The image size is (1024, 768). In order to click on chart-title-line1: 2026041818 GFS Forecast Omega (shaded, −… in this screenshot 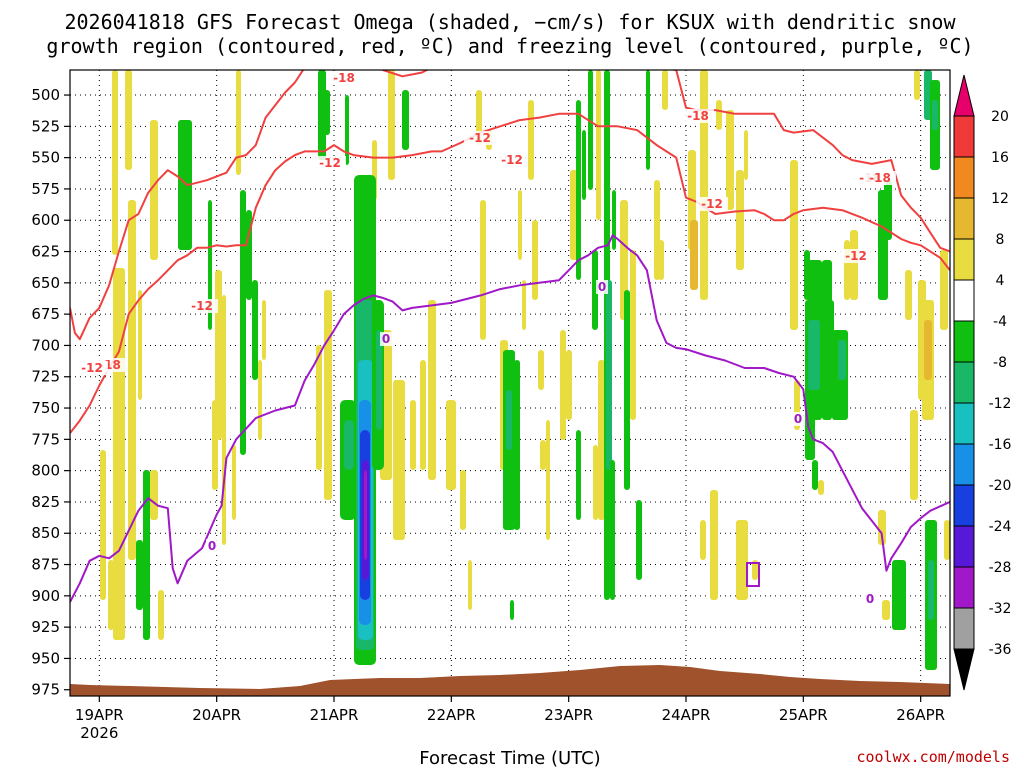, I will do `click(510, 22)`.